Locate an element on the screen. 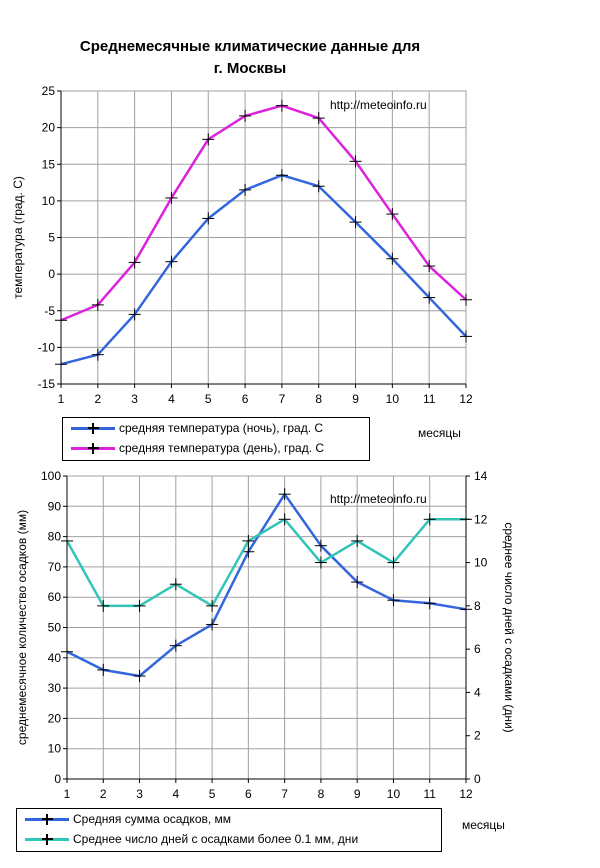  y-right-tick-label: 14 is located at coordinates (481, 476).